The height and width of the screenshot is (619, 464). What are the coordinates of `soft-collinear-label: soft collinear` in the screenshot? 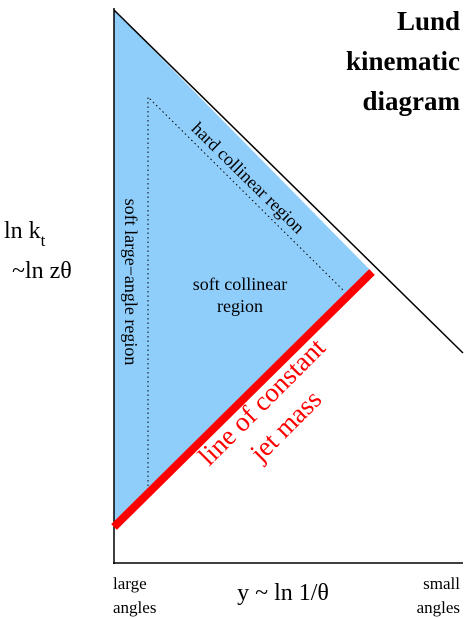 It's located at (240, 284).